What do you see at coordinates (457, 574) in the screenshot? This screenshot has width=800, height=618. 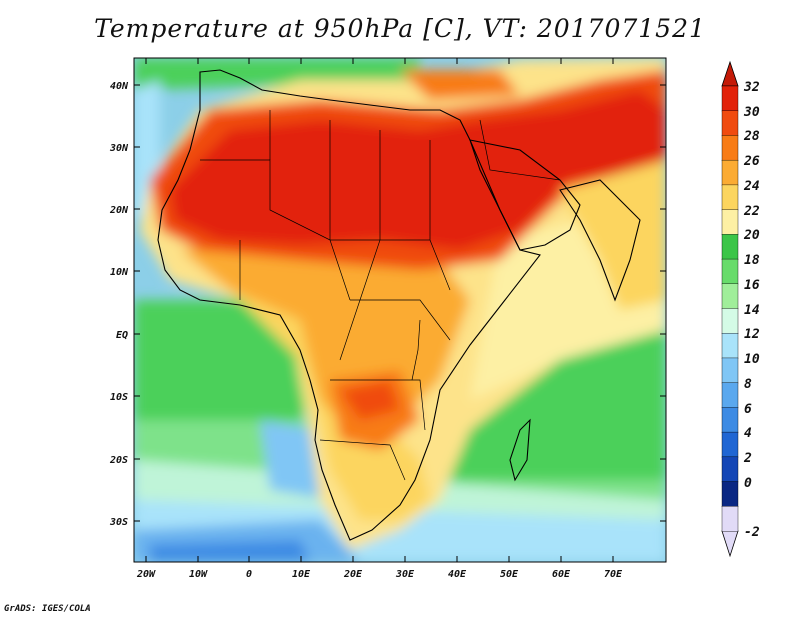 I see `lon-label-40e: 40E` at bounding box center [457, 574].